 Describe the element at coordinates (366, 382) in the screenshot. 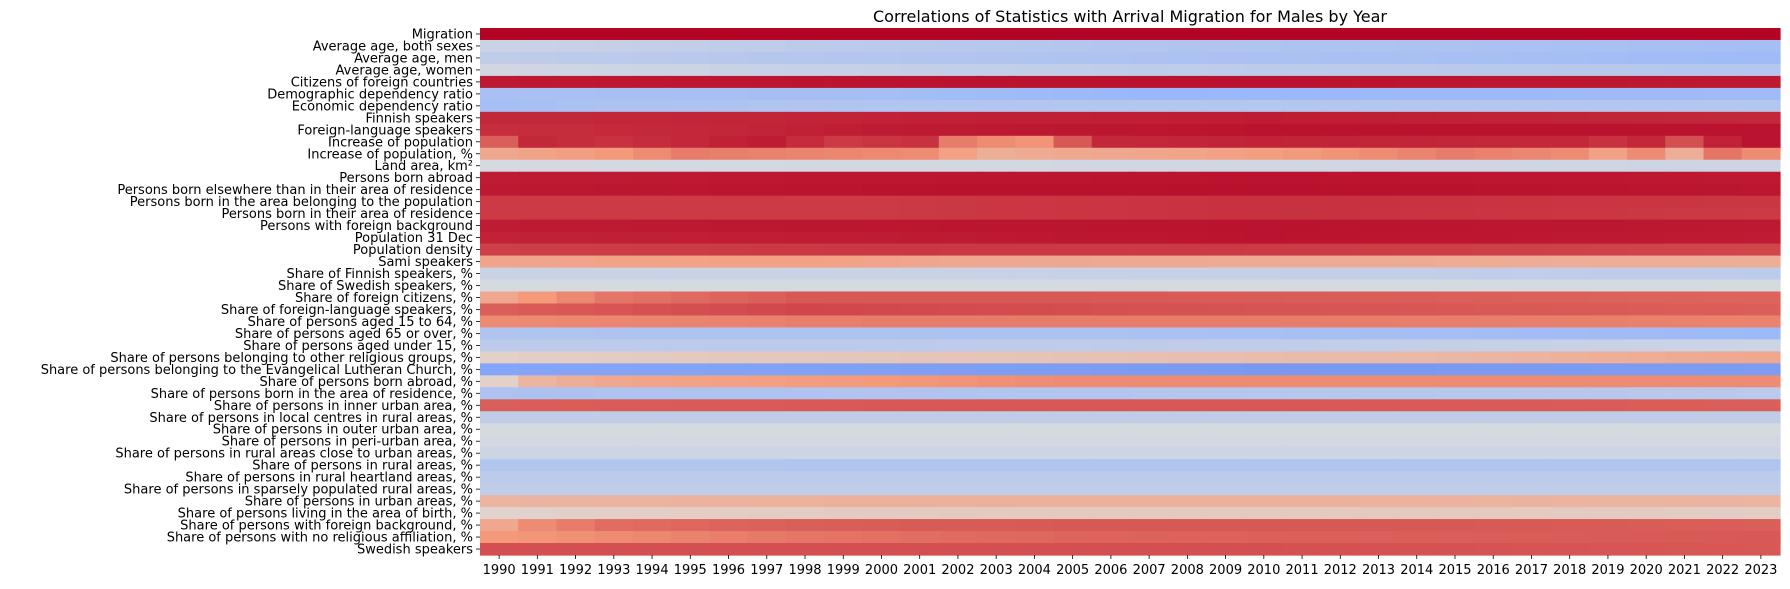

I see `y-tick-label: Share of persons born abroad, %` at that location.